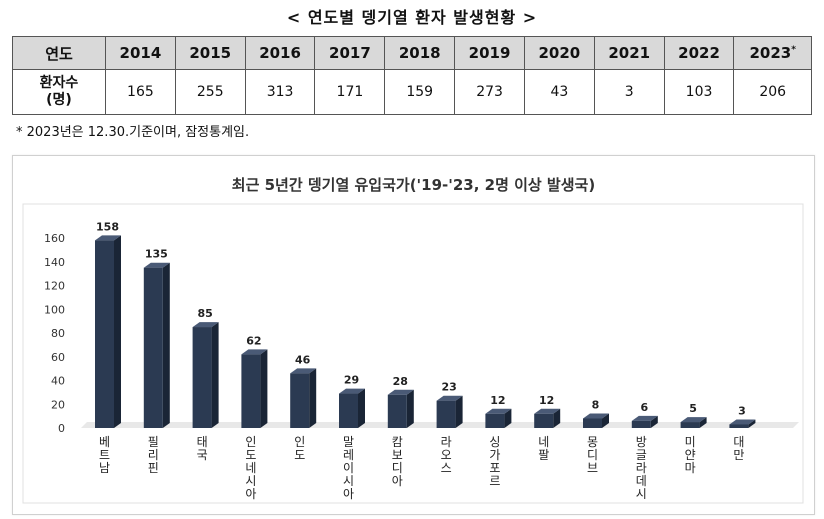 The image size is (824, 519). What do you see at coordinates (413, 185) in the screenshot?
I see `chart-title: 최근 5년간 뎅기열 유입국가('19-'23, 2명 이상 발생국)` at bounding box center [413, 185].